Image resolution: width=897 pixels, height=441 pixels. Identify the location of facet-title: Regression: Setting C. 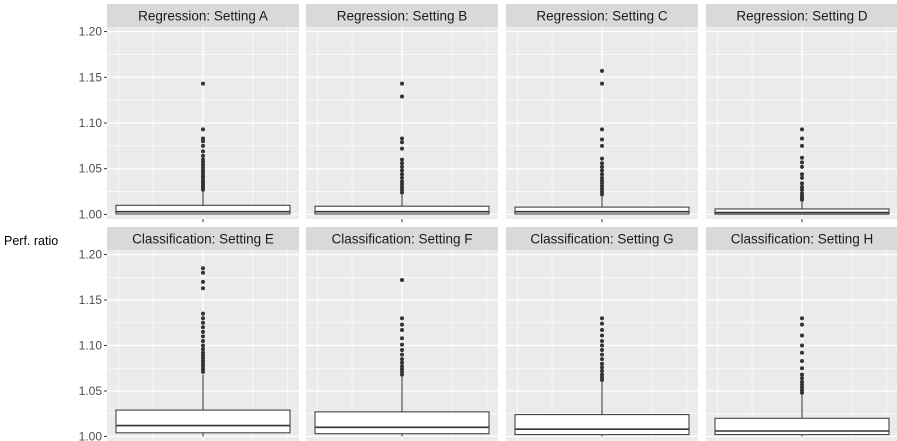
(602, 16).